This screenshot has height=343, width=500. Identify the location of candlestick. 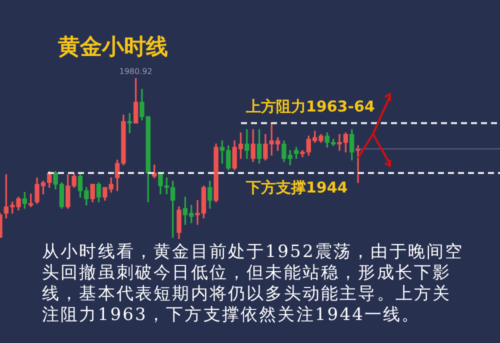
(358, 164).